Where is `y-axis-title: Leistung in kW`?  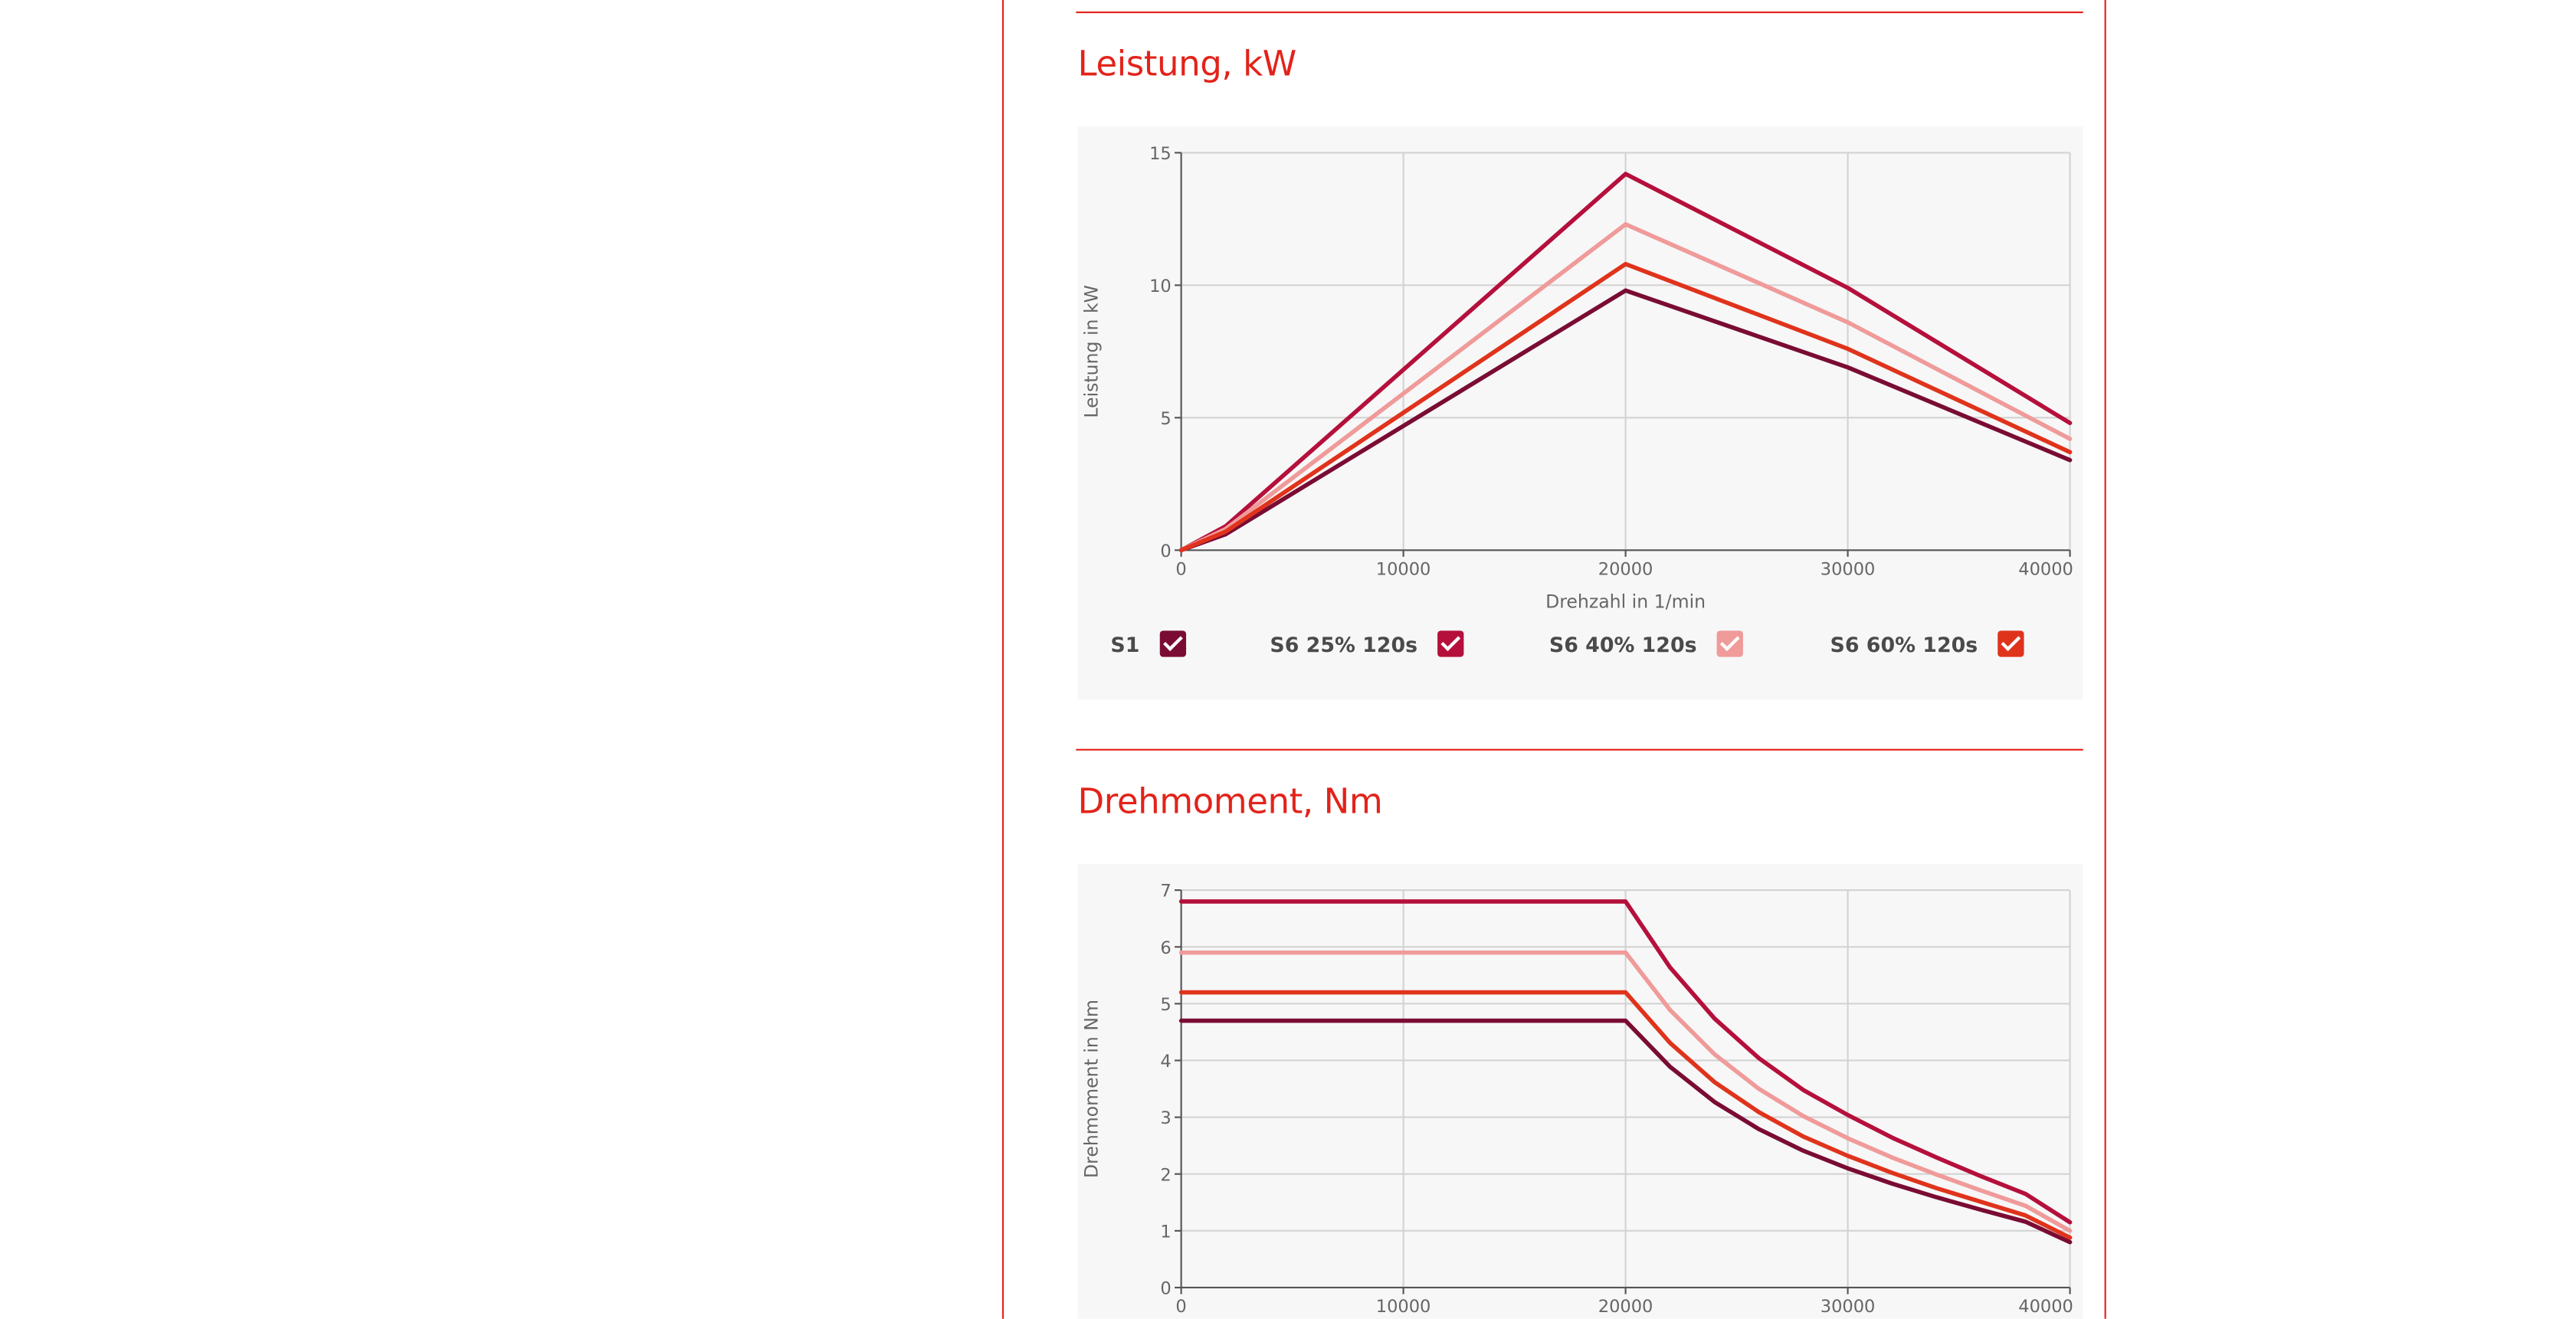 y-axis-title: Leistung in kW is located at coordinates (1091, 352).